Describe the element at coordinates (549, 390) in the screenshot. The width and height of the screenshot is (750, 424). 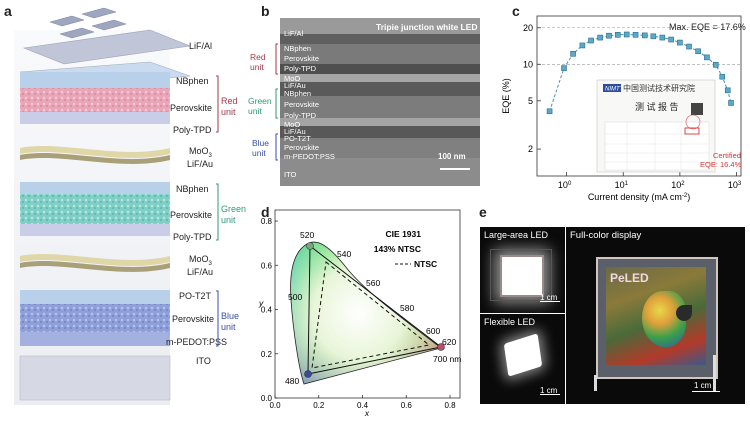
I see `flexible-scalebar-label: 1 cm` at that location.